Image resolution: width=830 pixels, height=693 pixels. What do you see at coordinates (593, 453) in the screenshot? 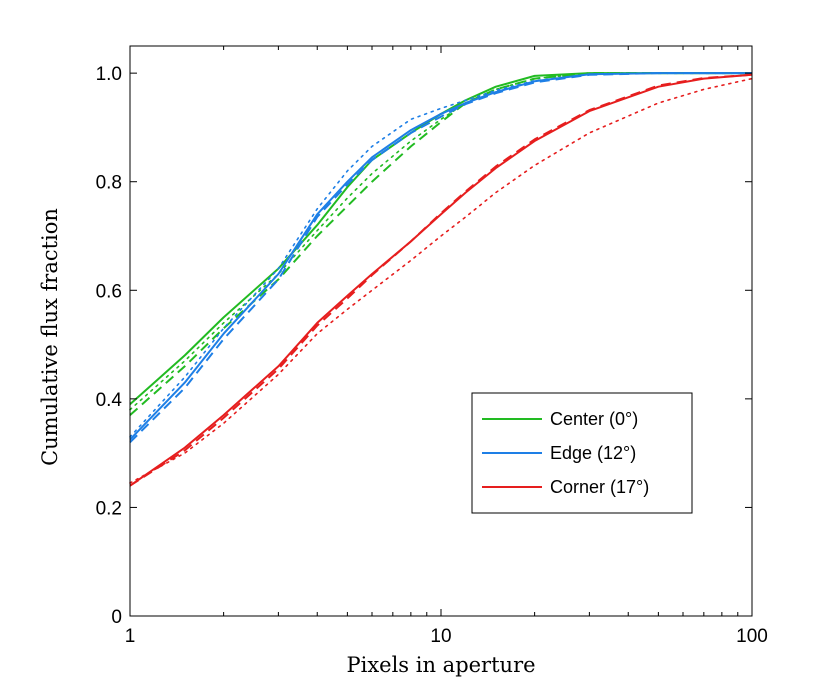
I see `legend-label-1: Edge (12°)` at bounding box center [593, 453].